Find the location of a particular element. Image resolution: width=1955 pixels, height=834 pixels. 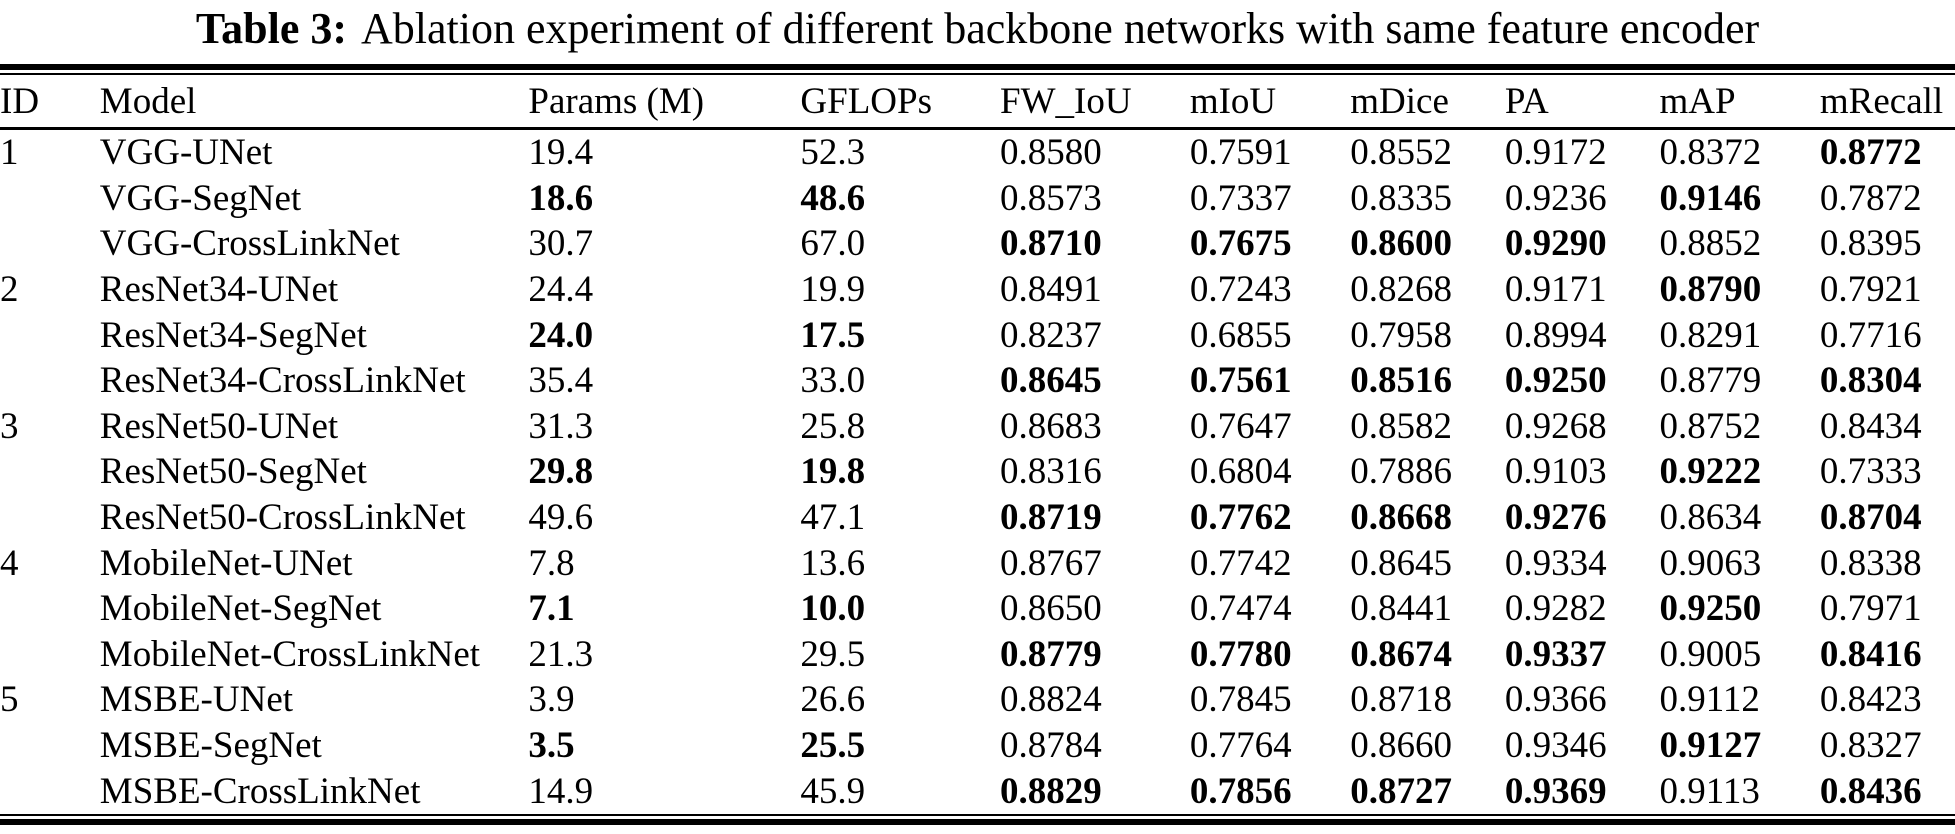

metric-cell-miou: 0.7474 is located at coordinates (1240, 609).